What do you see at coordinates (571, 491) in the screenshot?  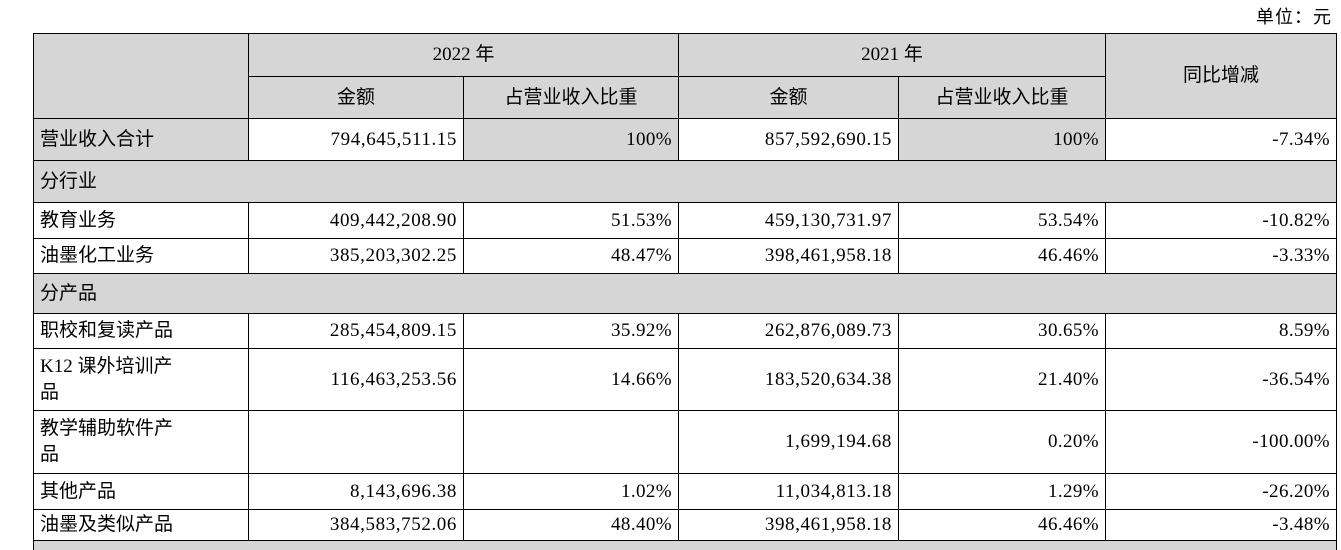 I see `share-2022: 1.02%` at bounding box center [571, 491].